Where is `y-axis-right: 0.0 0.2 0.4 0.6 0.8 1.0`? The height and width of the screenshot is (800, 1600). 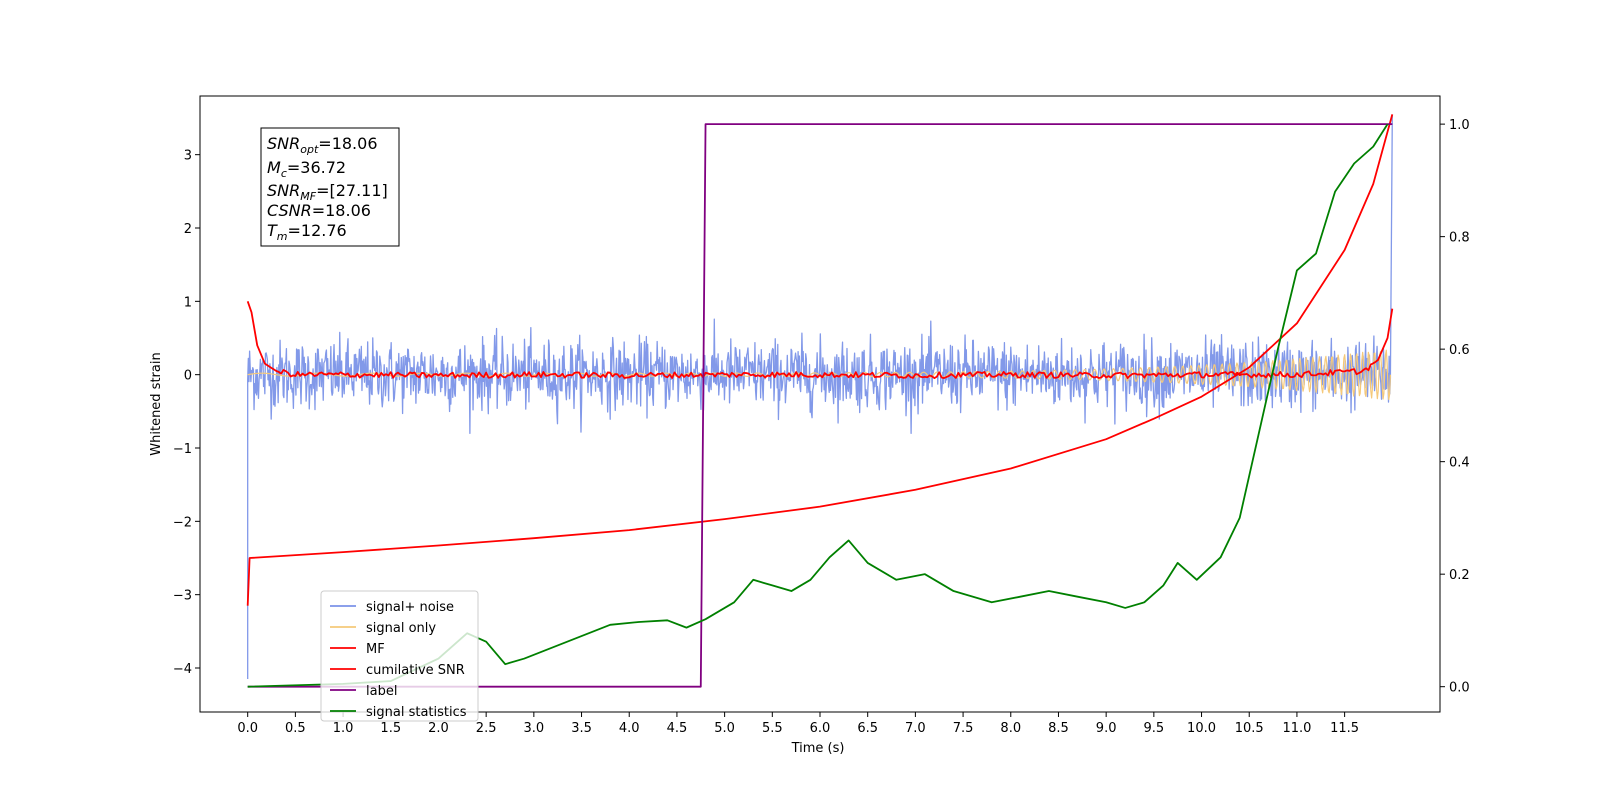
y-axis-right: 0.0 0.2 0.4 0.6 0.8 1.0 is located at coordinates (1455, 407).